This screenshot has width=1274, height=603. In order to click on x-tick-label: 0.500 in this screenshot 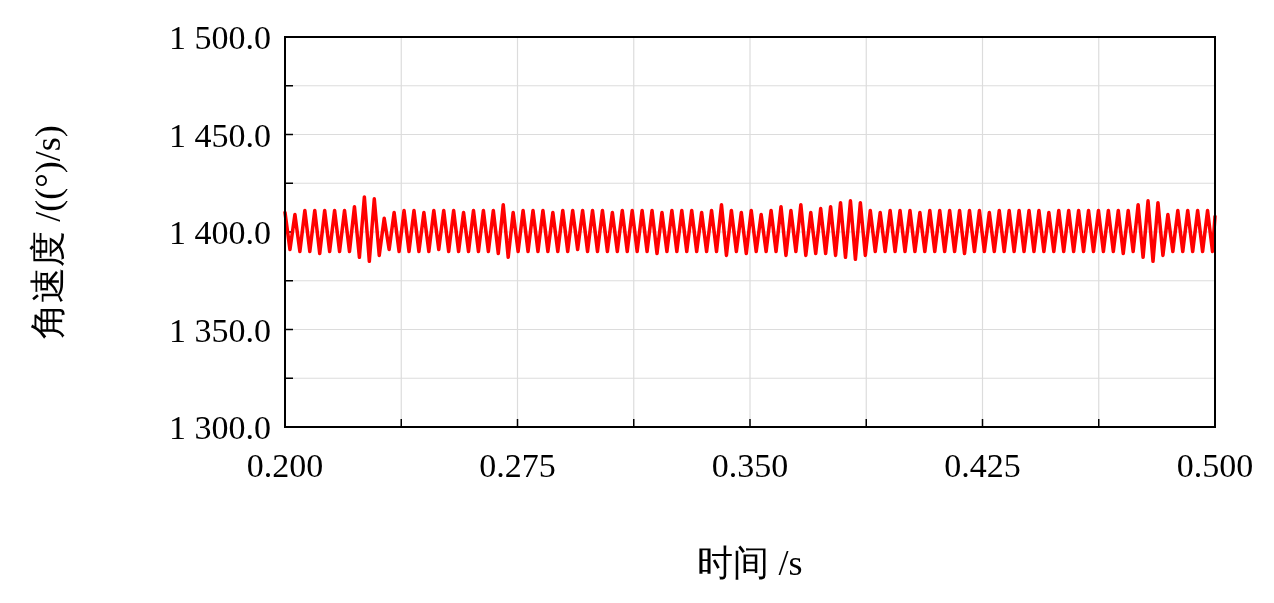, I will do `click(1215, 465)`.